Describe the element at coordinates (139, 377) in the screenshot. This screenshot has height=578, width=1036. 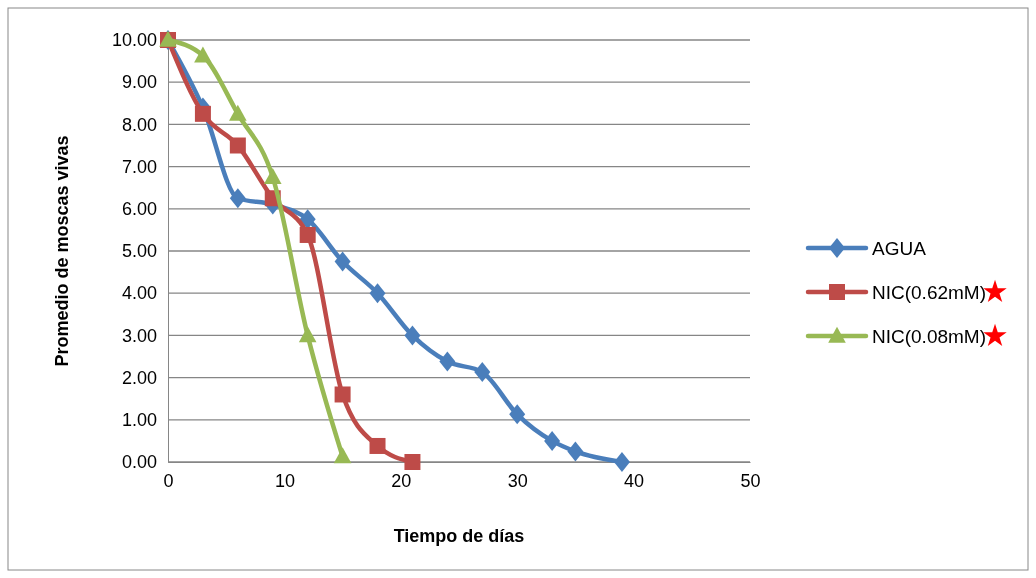
I see `y-tick-label: 2.00` at that location.